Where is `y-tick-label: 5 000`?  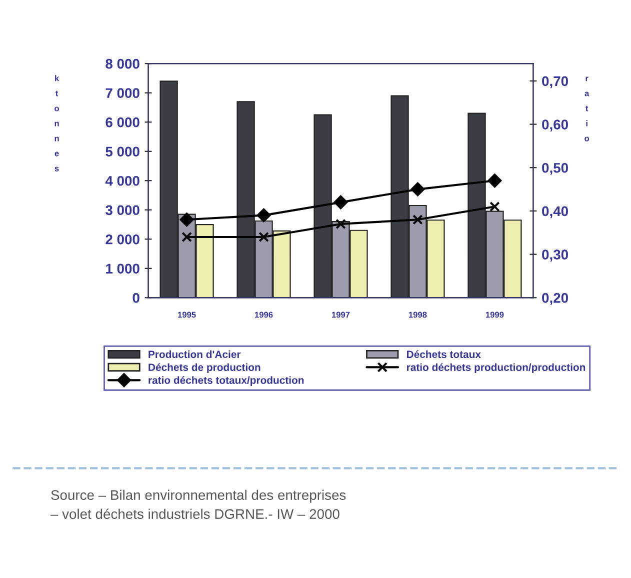 y-tick-label: 5 000 is located at coordinates (123, 151).